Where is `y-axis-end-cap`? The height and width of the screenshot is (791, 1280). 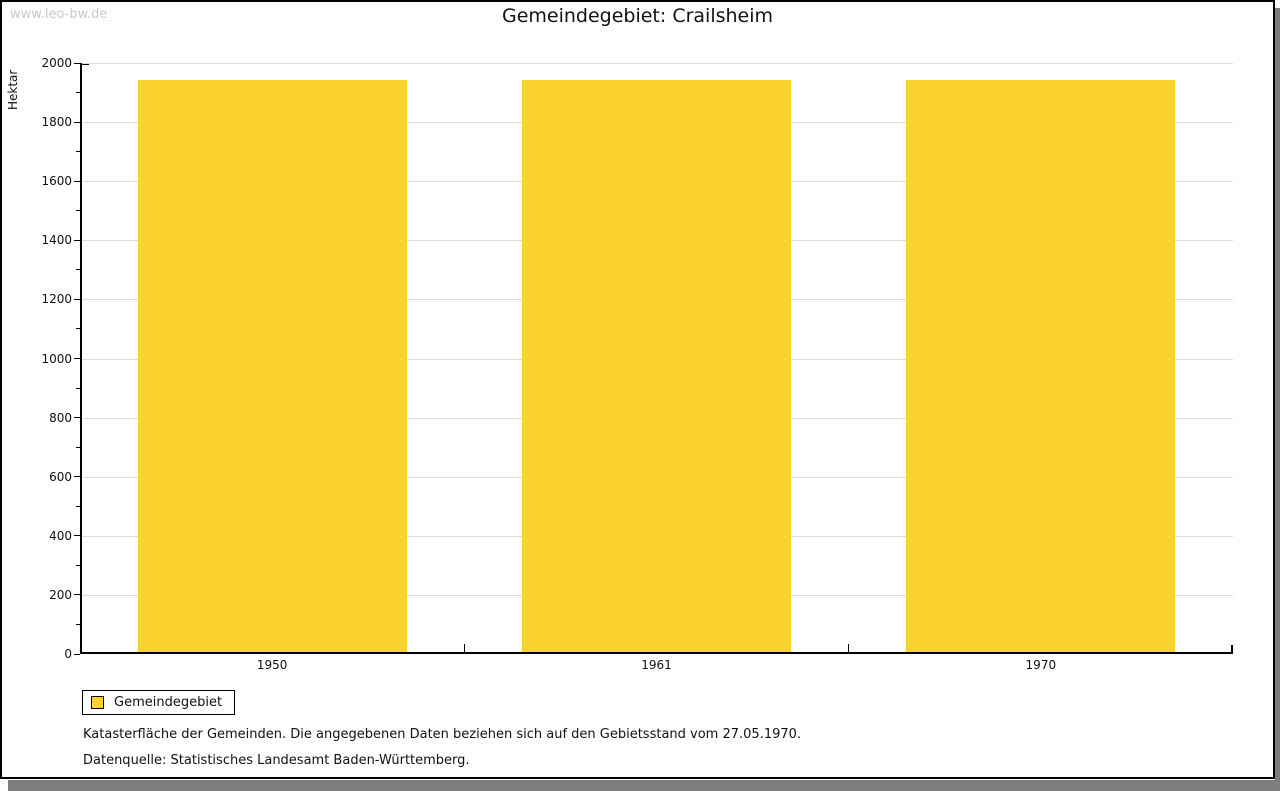
y-axis-end-cap is located at coordinates (84, 64).